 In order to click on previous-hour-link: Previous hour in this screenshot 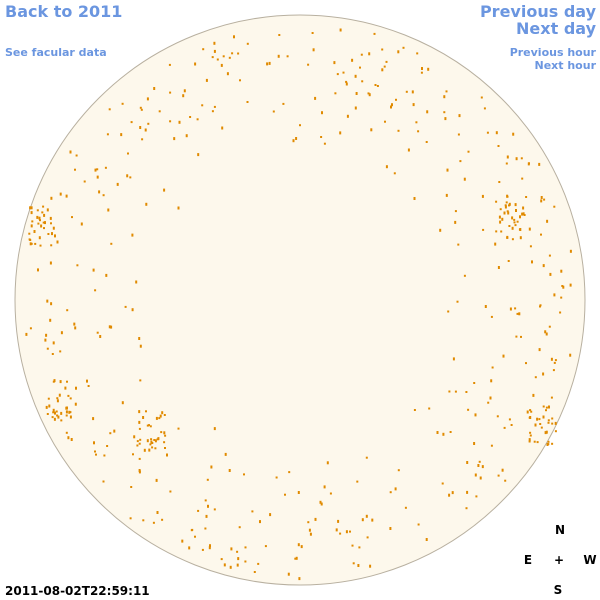, I will do `click(553, 52)`.